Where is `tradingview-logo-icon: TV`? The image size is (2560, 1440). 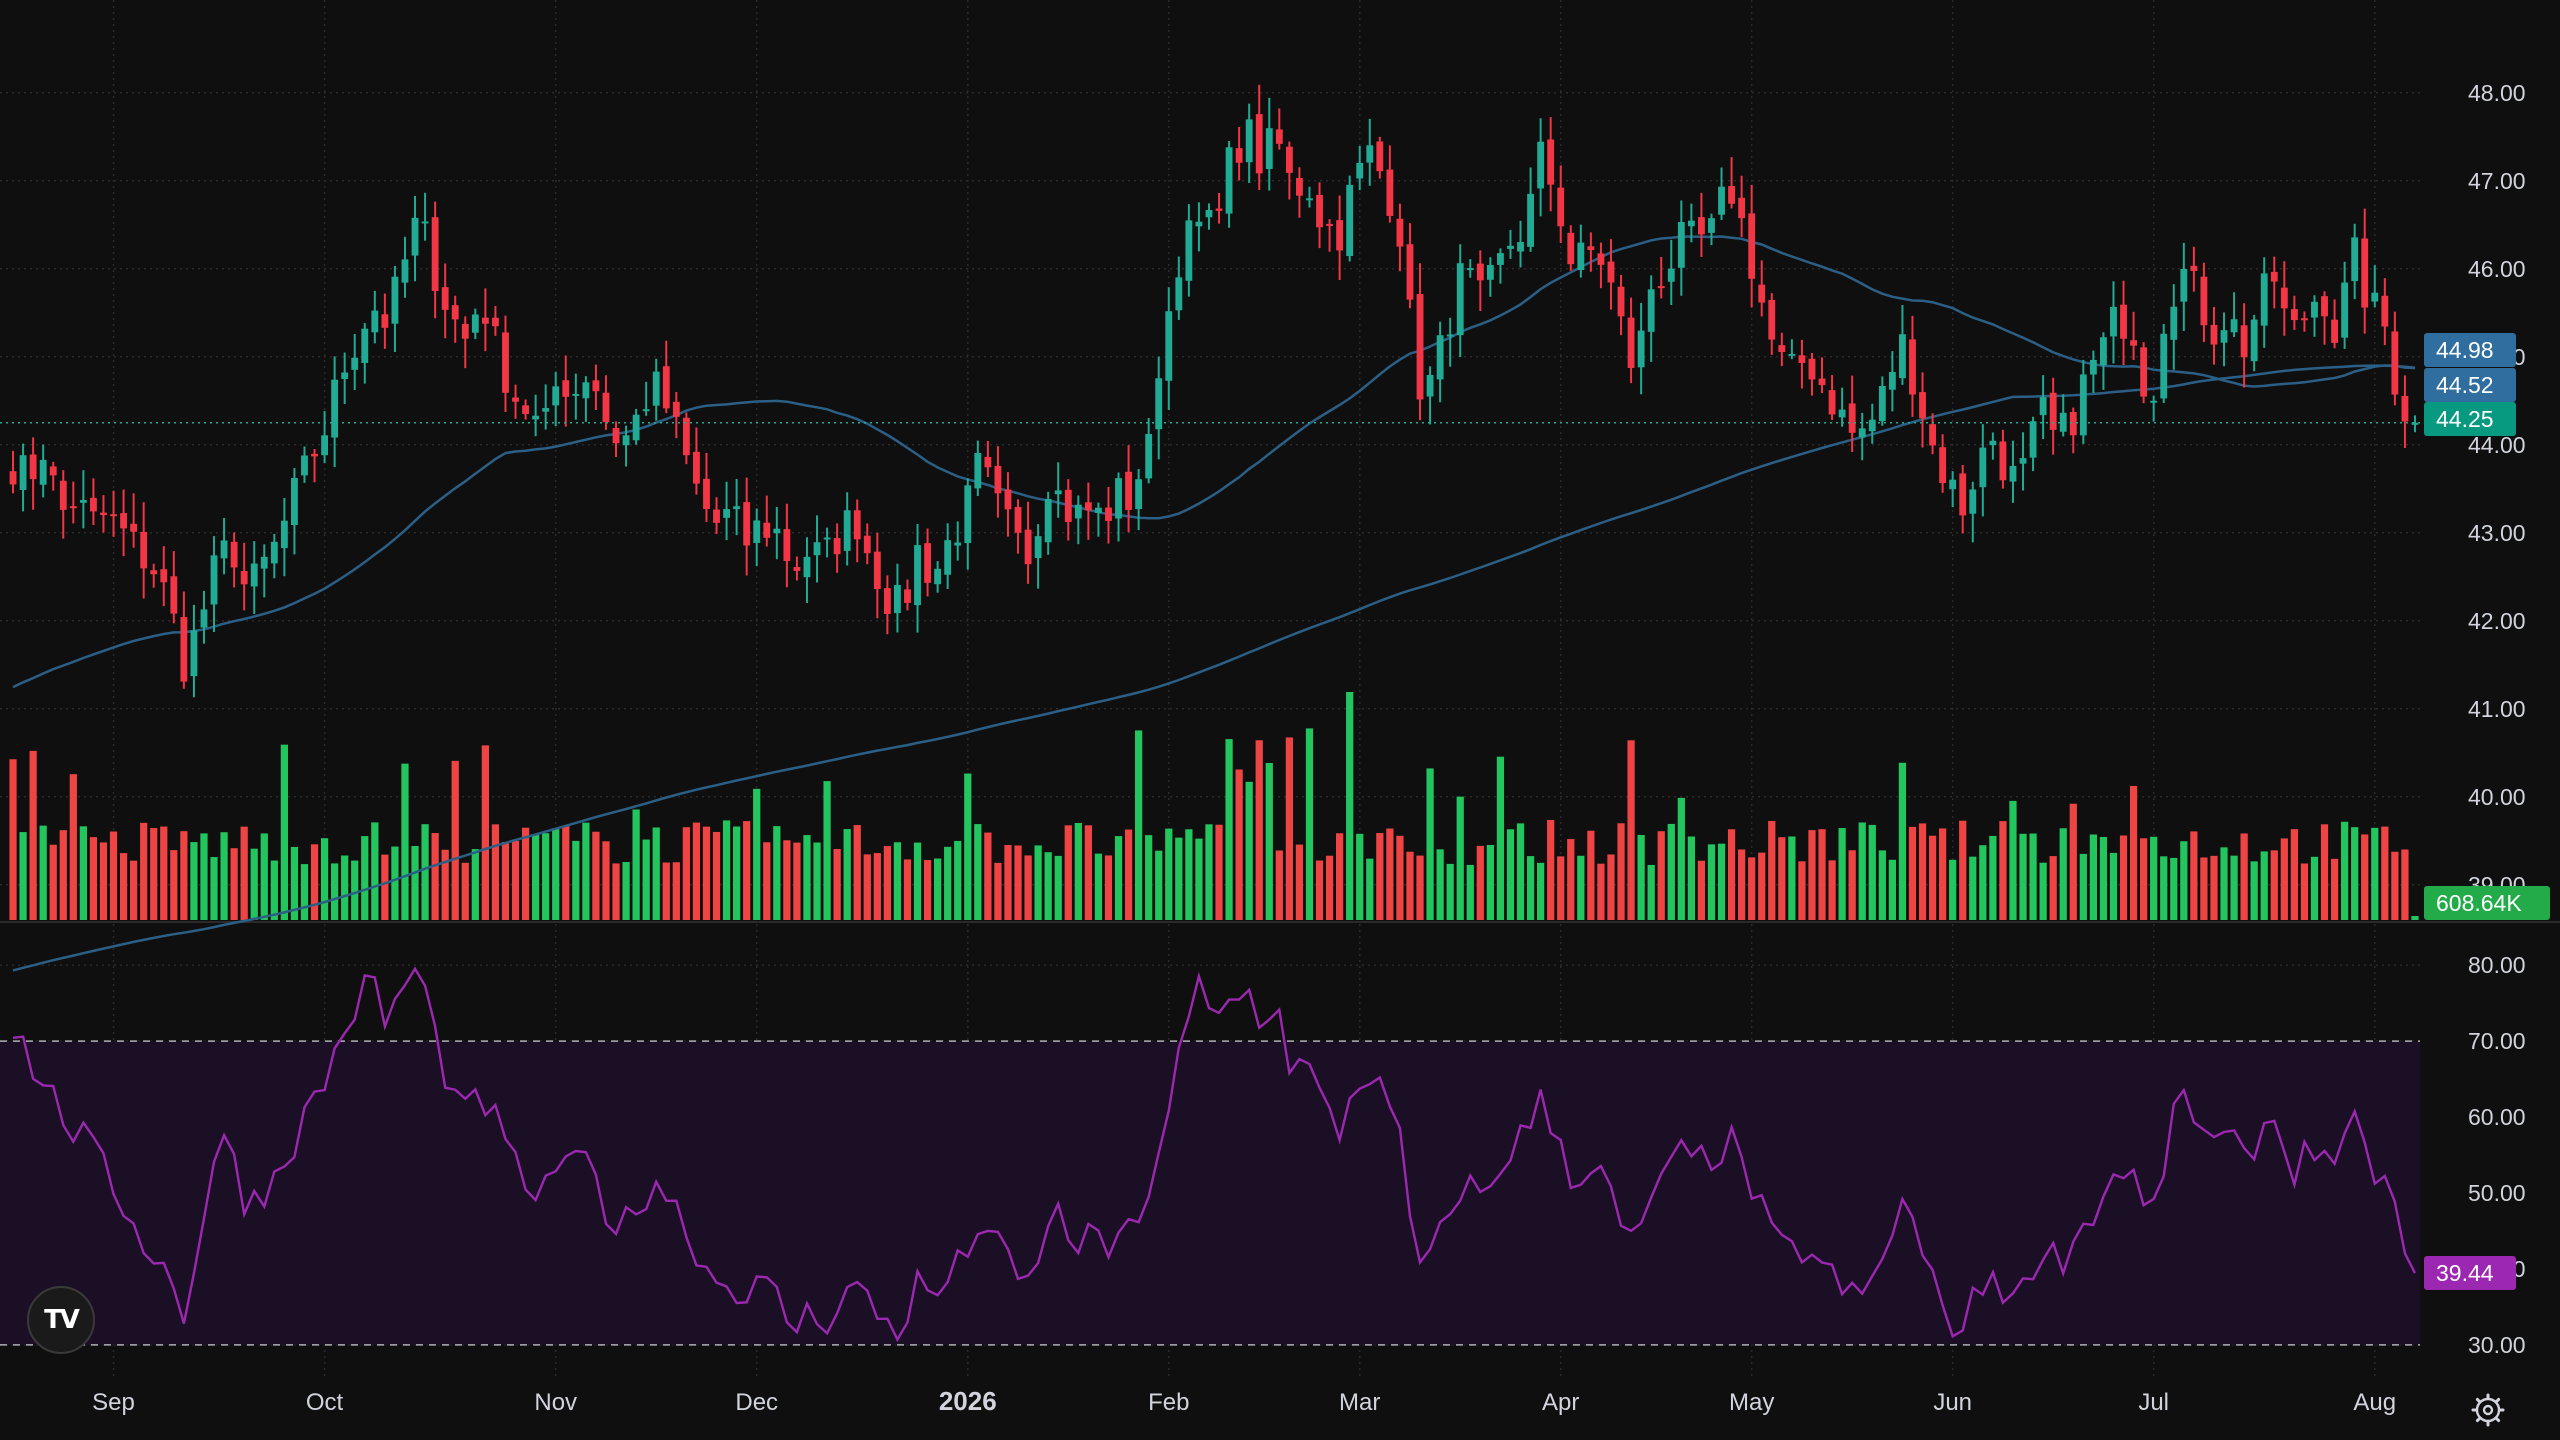 tradingview-logo-icon: TV is located at coordinates (61, 1320).